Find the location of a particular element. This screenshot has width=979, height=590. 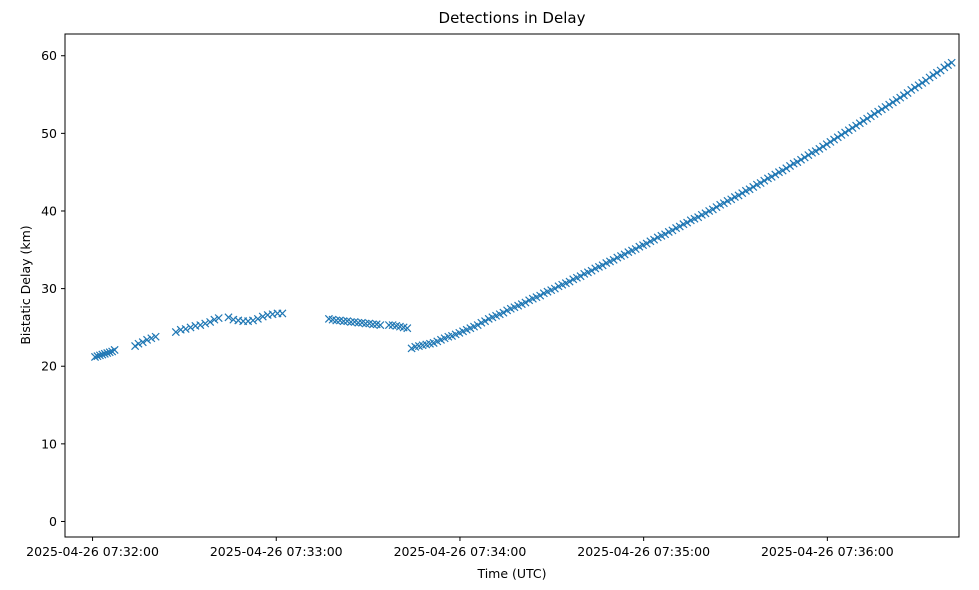

x-tick-label: 2025-04-26 07:35:00 is located at coordinates (643, 551).